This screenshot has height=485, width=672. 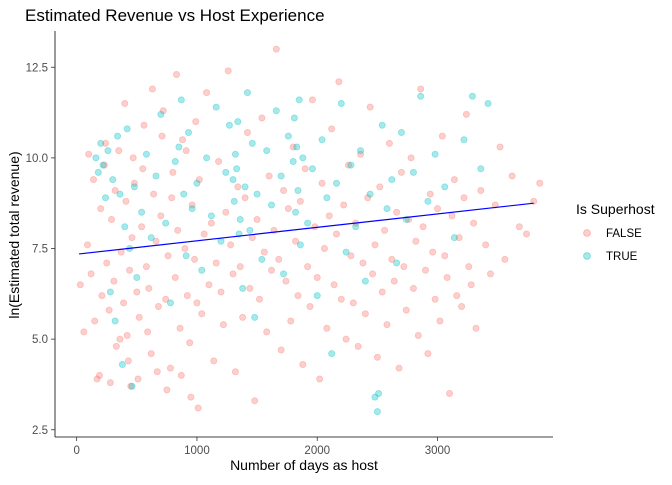 What do you see at coordinates (40, 249) in the screenshot?
I see `y-axis-ticks: 2.5 5.0 7.5 10.0 12.5` at bounding box center [40, 249].